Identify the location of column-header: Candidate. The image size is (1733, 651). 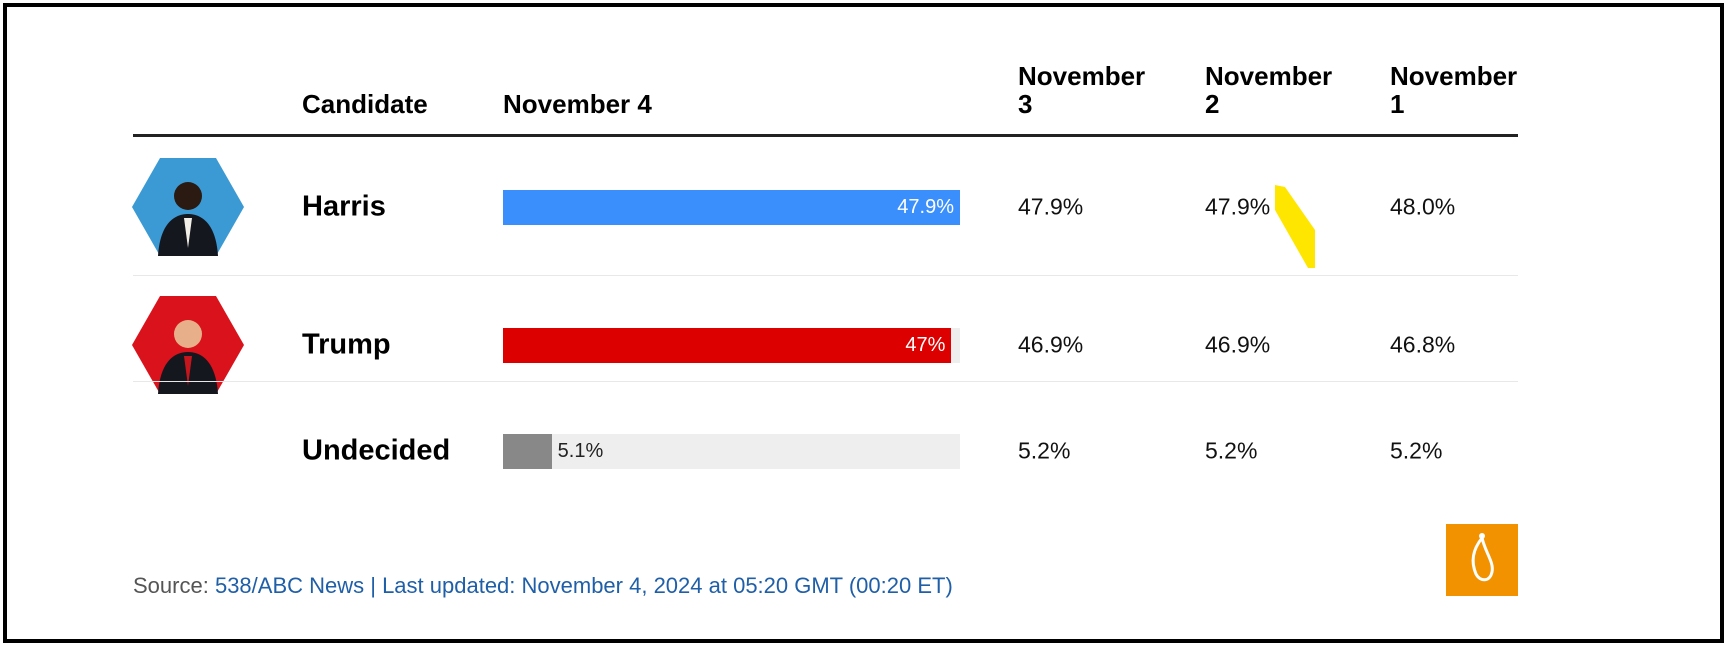
(365, 104).